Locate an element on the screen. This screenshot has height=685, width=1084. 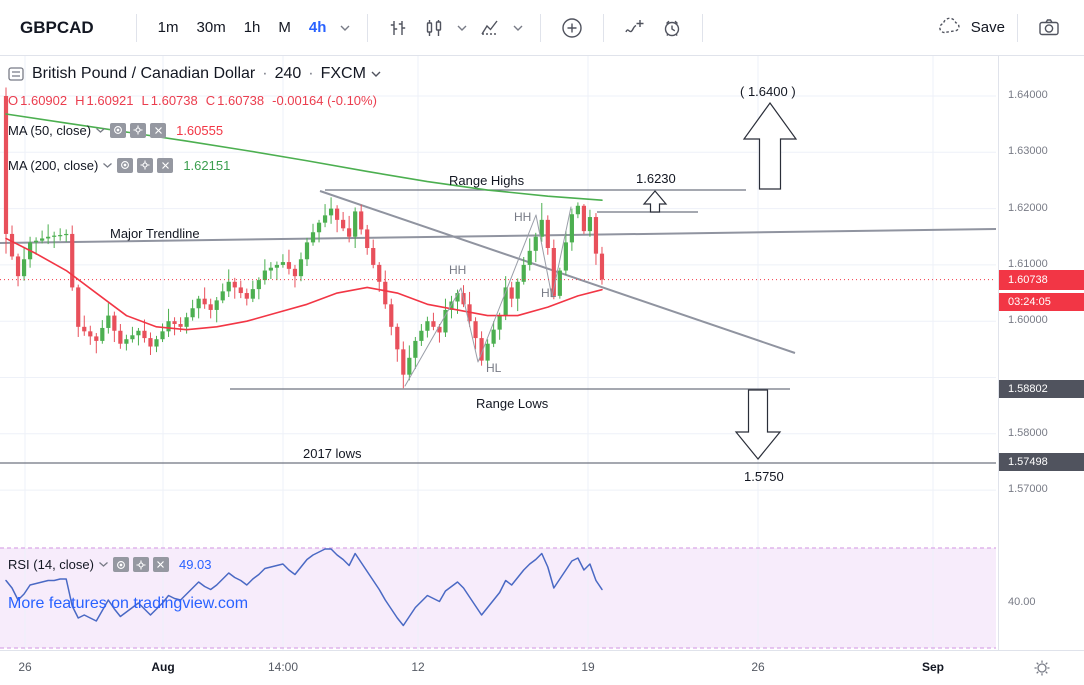
ohlc-low-value: 1.60738 is located at coordinates (174, 100).